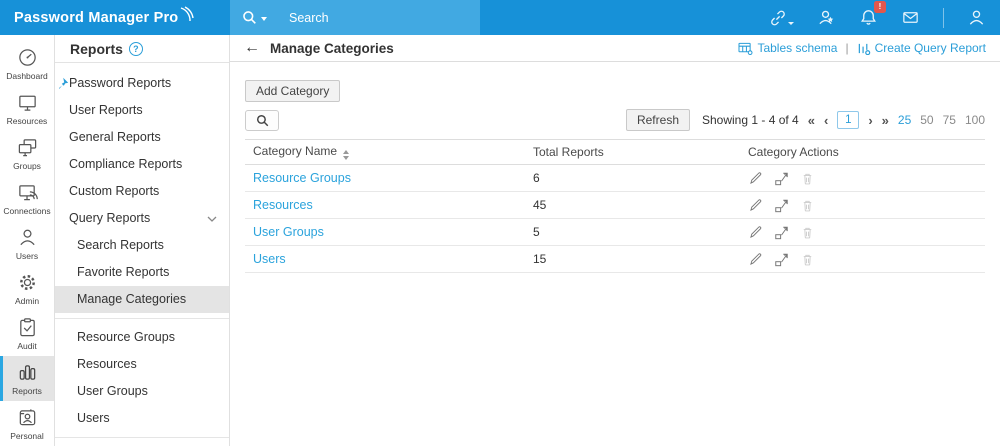 The image size is (1000, 446). What do you see at coordinates (949, 120) in the screenshot?
I see `page-size-75: 75` at bounding box center [949, 120].